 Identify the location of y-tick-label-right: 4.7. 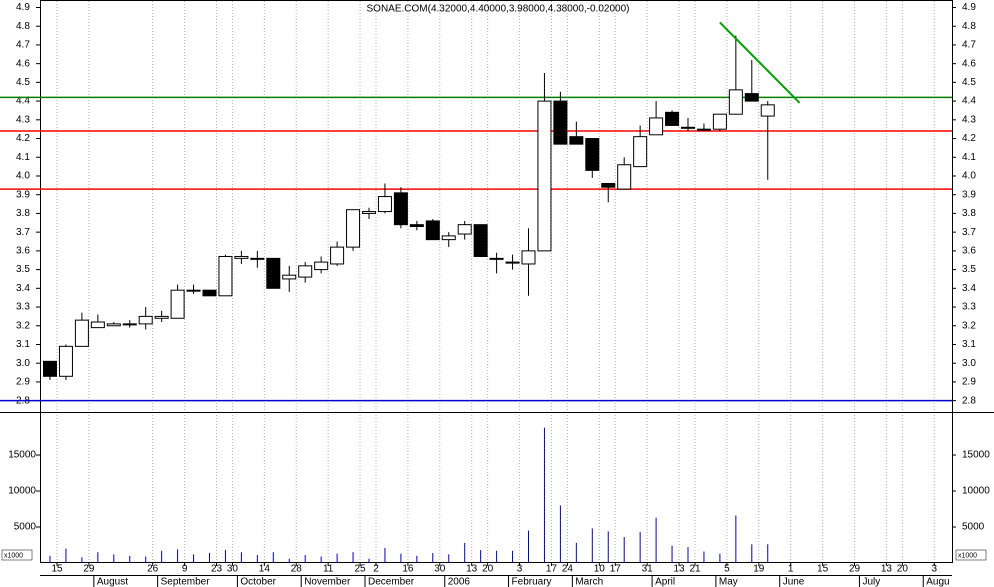
(969, 45).